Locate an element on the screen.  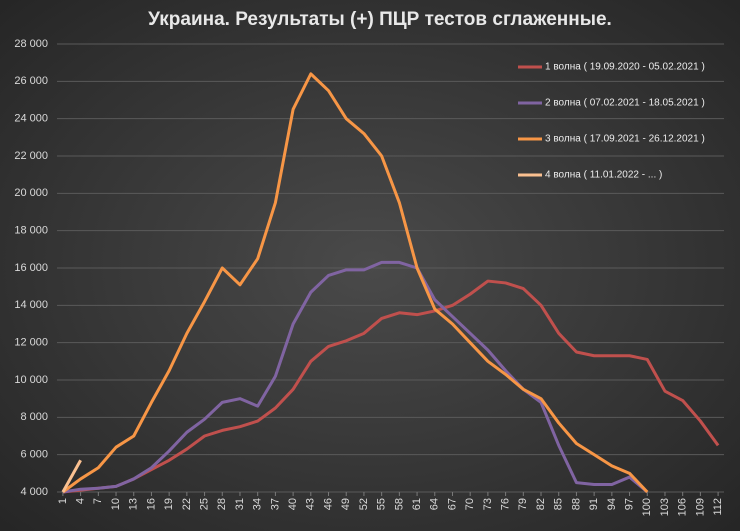
legend-label: 3 волна ( 17.09.2021 - 26.12.2021 ) is located at coordinates (625, 139).